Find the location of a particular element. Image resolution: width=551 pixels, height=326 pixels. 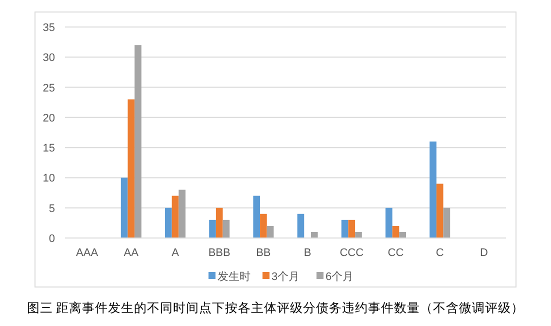

x-tick-label: CC is located at coordinates (396, 253).